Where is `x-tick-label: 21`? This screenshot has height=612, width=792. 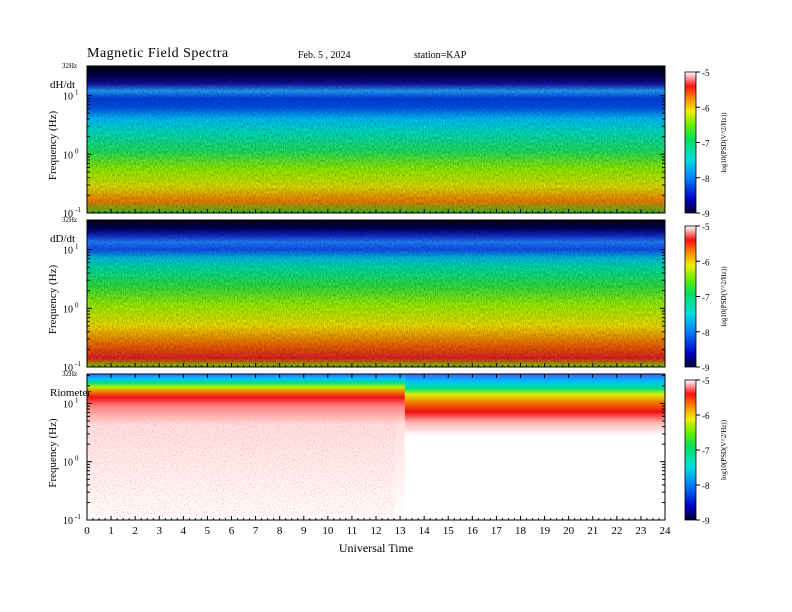
x-tick-label: 21 is located at coordinates (592, 531).